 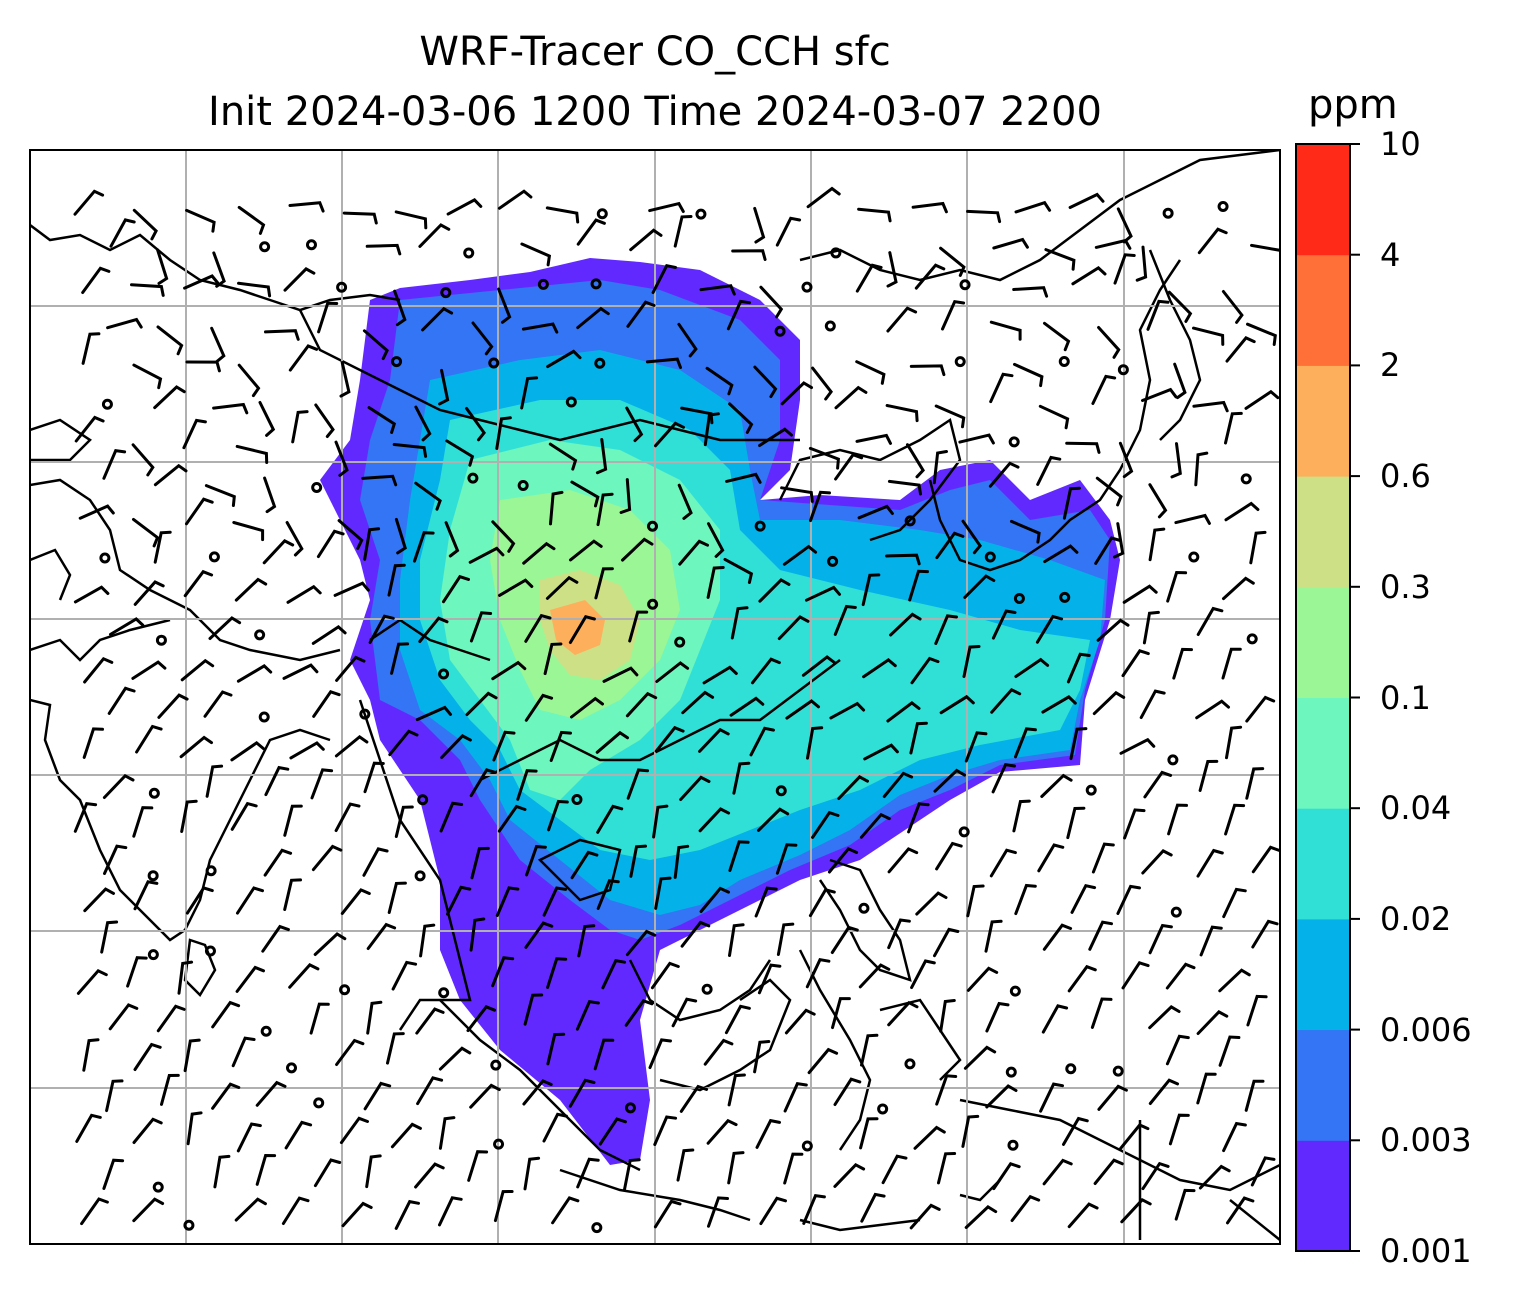 What do you see at coordinates (655, 52) in the screenshot?
I see `map-title-line1: WRF-Tracer CO_CCH sfc` at bounding box center [655, 52].